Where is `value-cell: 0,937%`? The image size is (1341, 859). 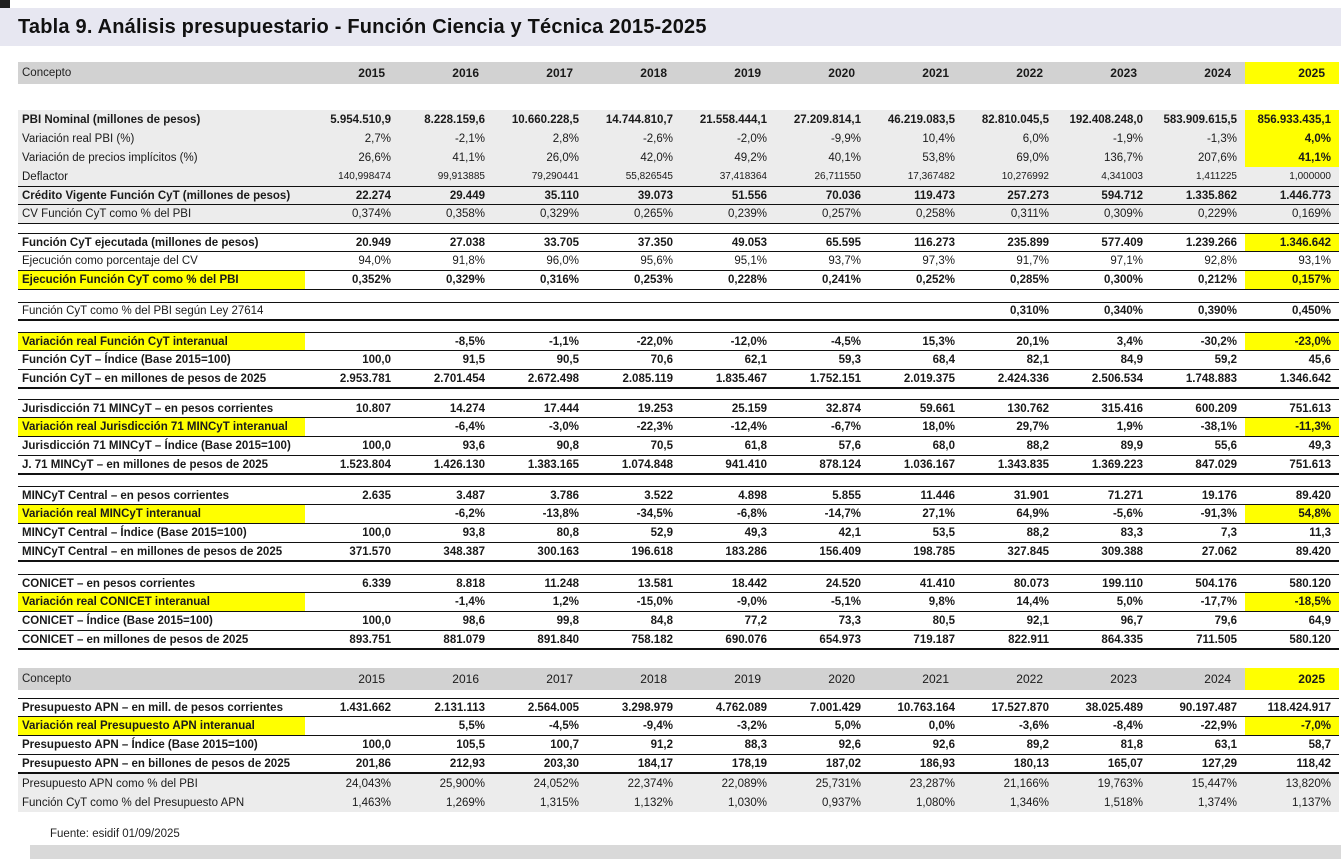 value-cell: 0,937% is located at coordinates (841, 802).